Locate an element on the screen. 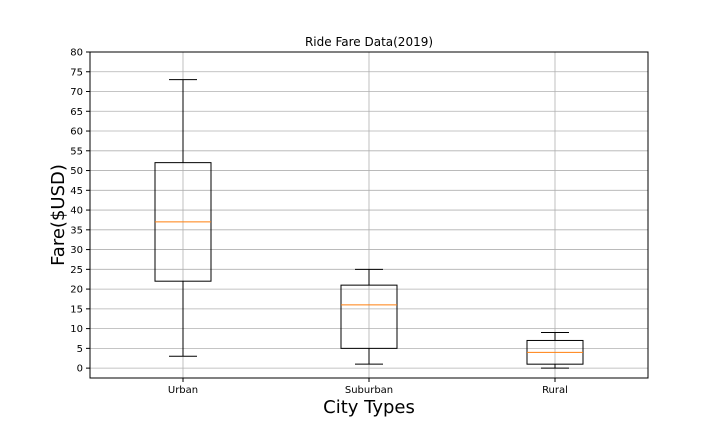  y-tick-label: 25 is located at coordinates (76, 270).